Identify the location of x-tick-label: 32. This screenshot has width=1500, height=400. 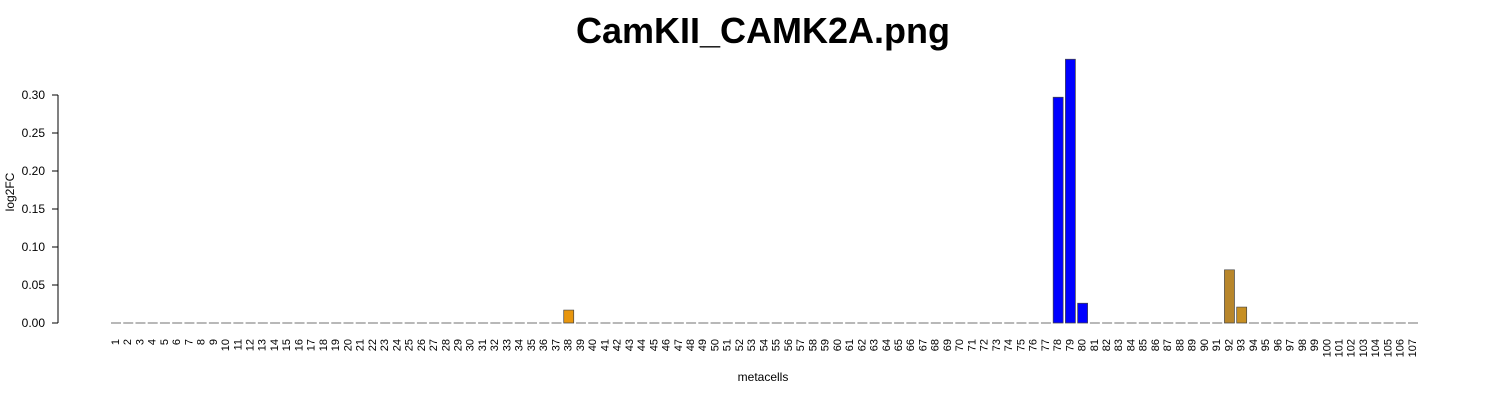
(495, 345).